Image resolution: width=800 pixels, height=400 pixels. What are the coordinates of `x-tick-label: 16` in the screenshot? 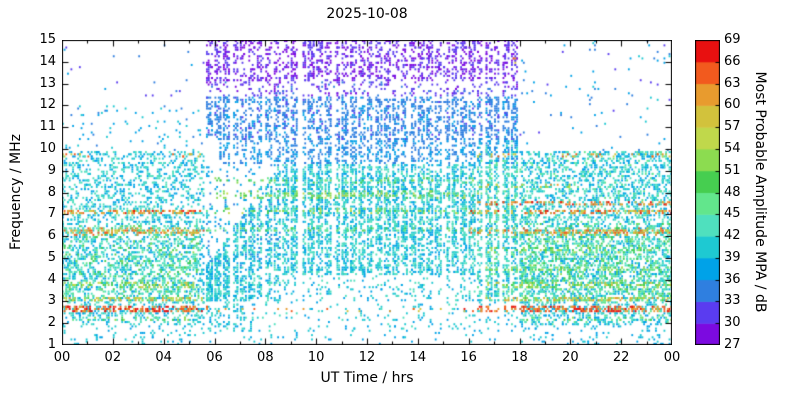 It's located at (468, 357).